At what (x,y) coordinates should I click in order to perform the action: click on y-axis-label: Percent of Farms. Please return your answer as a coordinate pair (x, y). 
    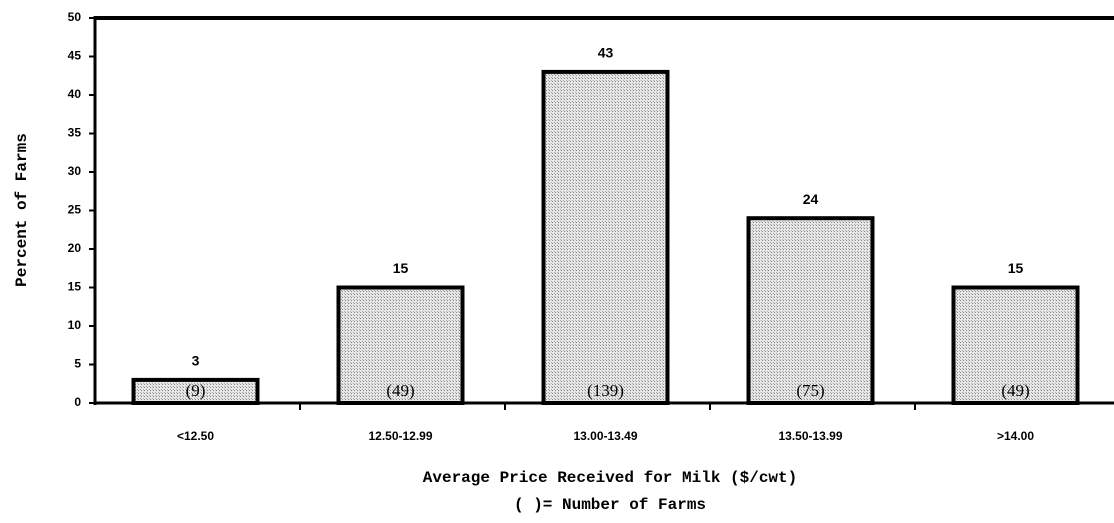
    Looking at the image, I should click on (22, 210).